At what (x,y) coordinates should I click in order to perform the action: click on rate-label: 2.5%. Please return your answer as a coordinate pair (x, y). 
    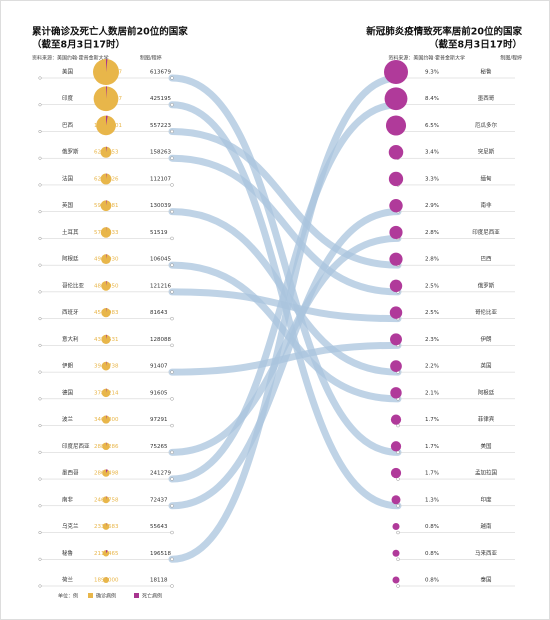
    Looking at the image, I should click on (432, 313).